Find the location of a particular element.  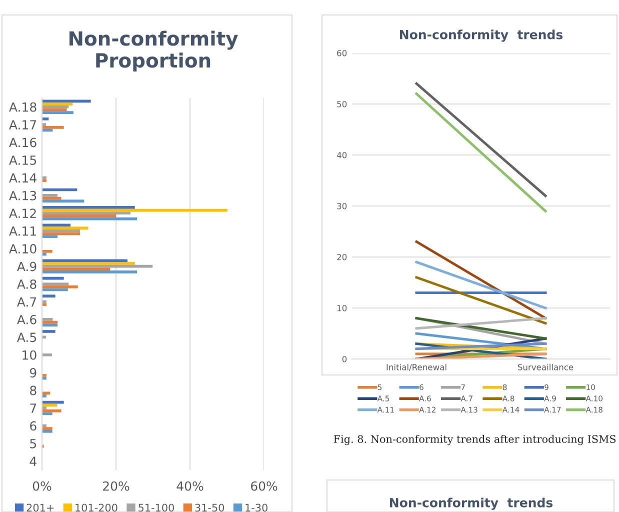

legend-label: 51-100 is located at coordinates (156, 508).